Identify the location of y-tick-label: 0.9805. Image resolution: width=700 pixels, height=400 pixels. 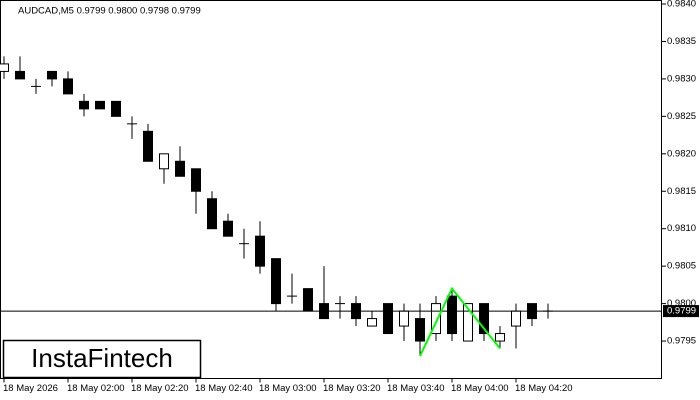
(681, 266).